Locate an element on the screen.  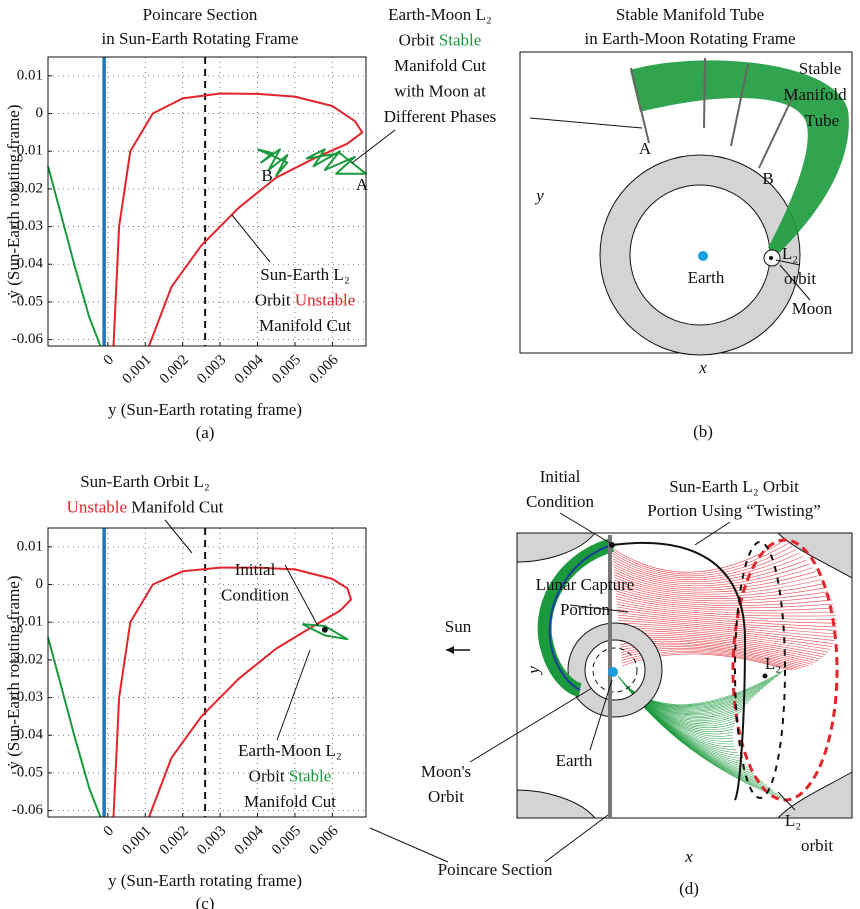
annotation: with Moon at is located at coordinates (440, 90).